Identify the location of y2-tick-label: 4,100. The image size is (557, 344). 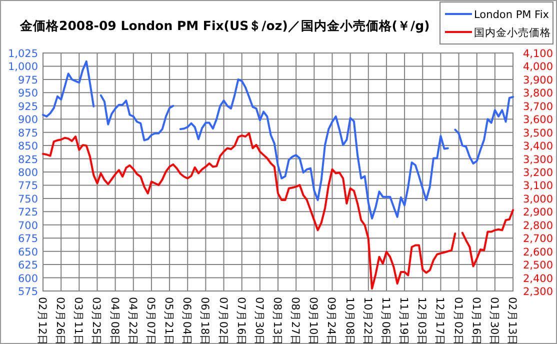
(537, 54).